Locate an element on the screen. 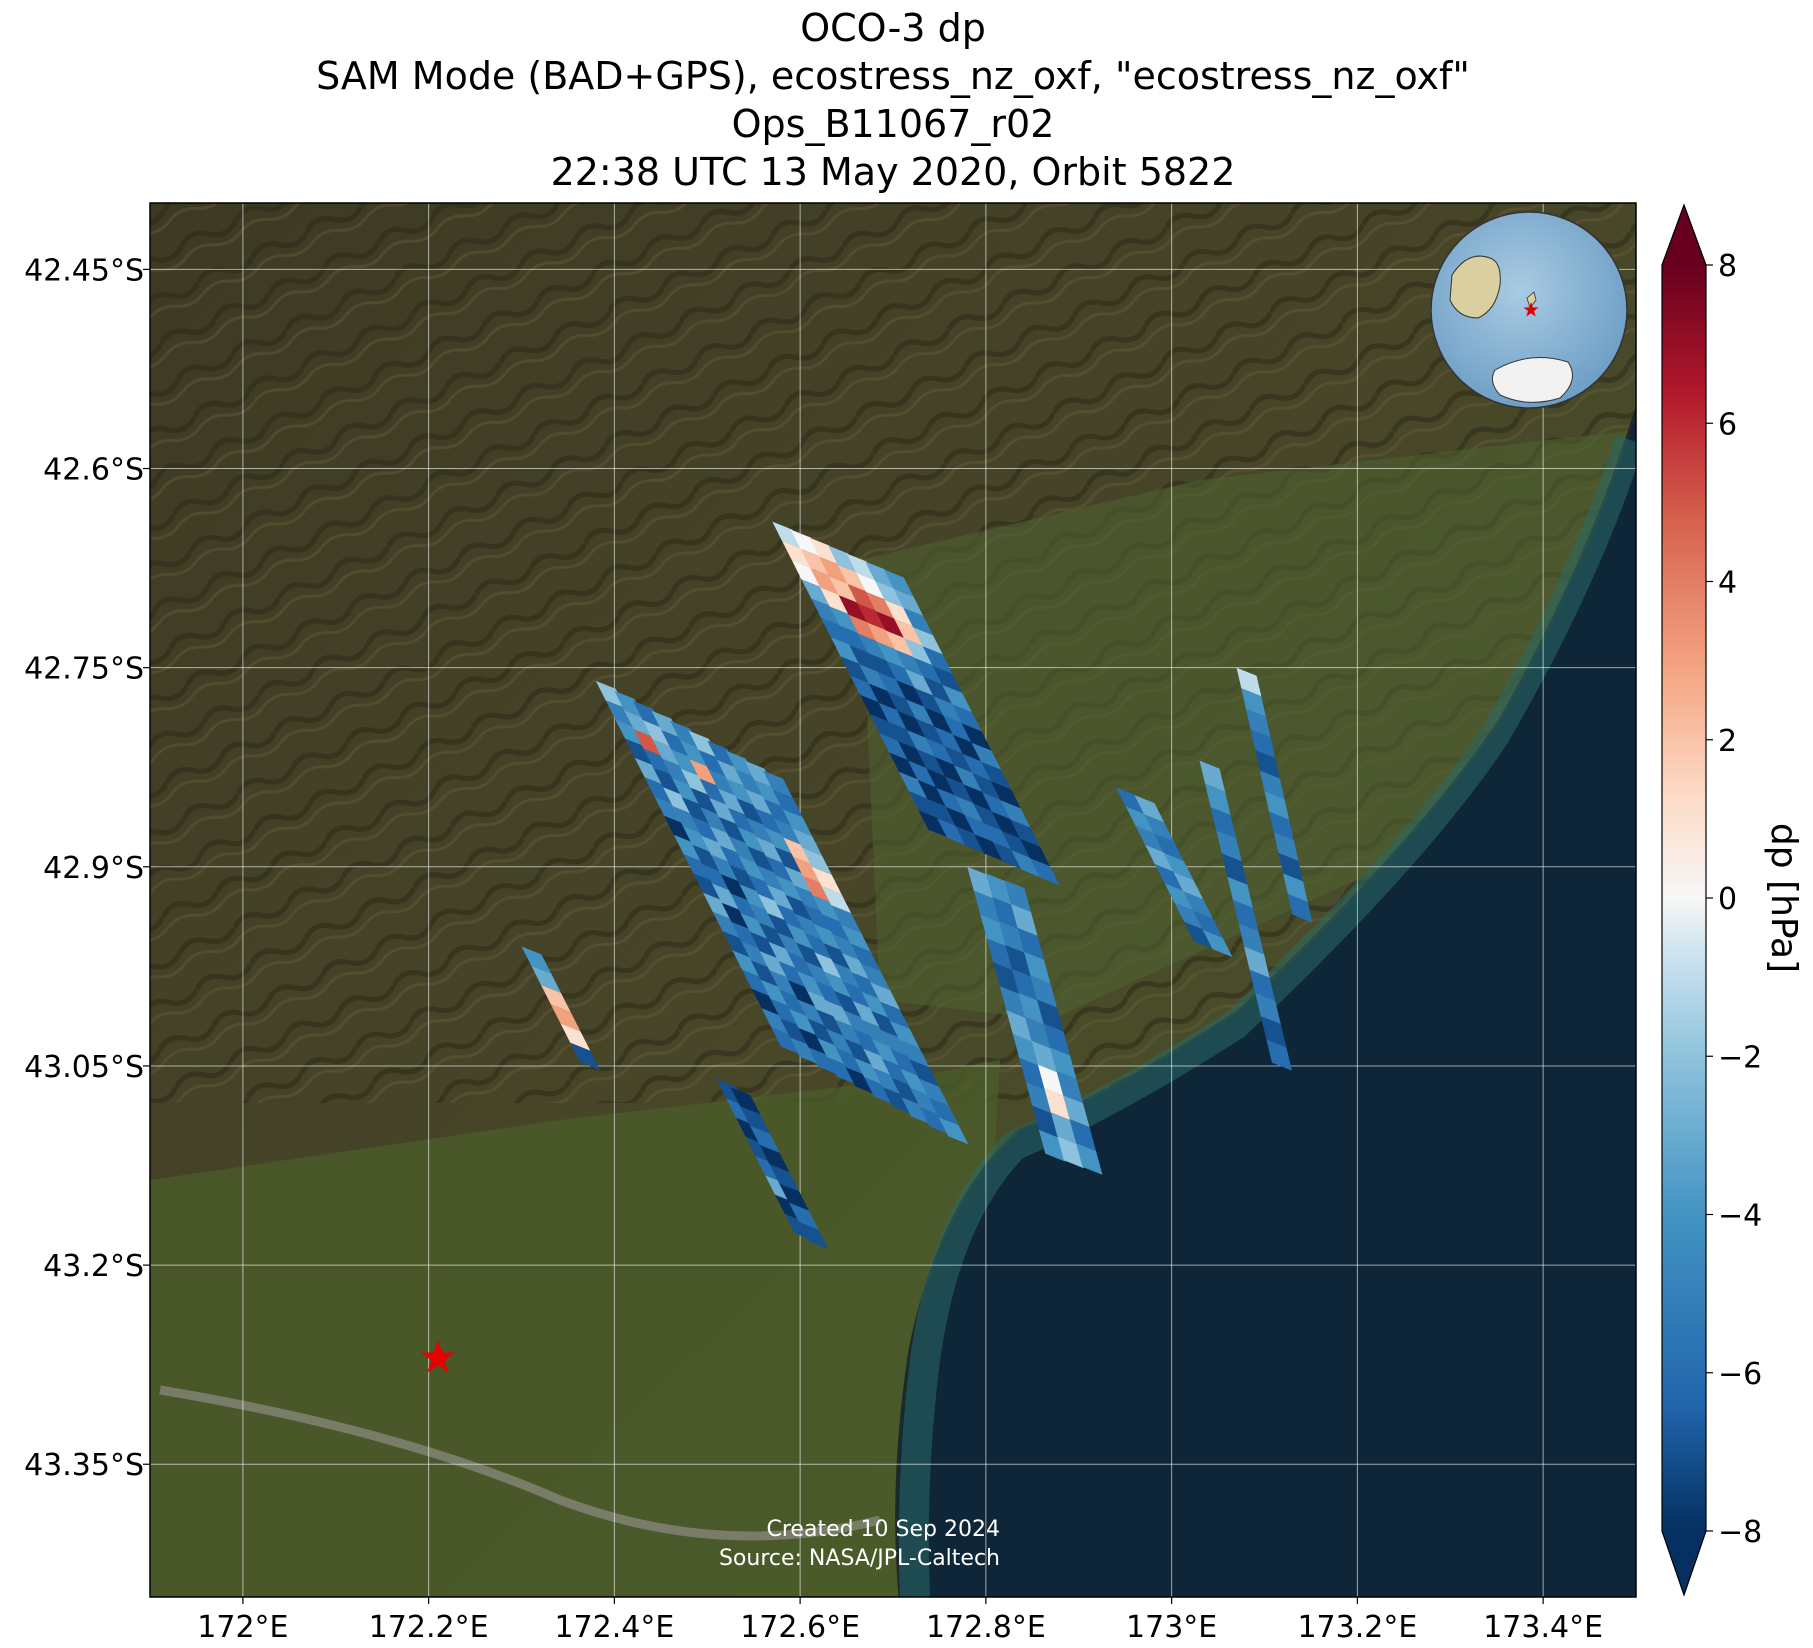  colorbar-tick-label: −2 is located at coordinates (1740, 1057).